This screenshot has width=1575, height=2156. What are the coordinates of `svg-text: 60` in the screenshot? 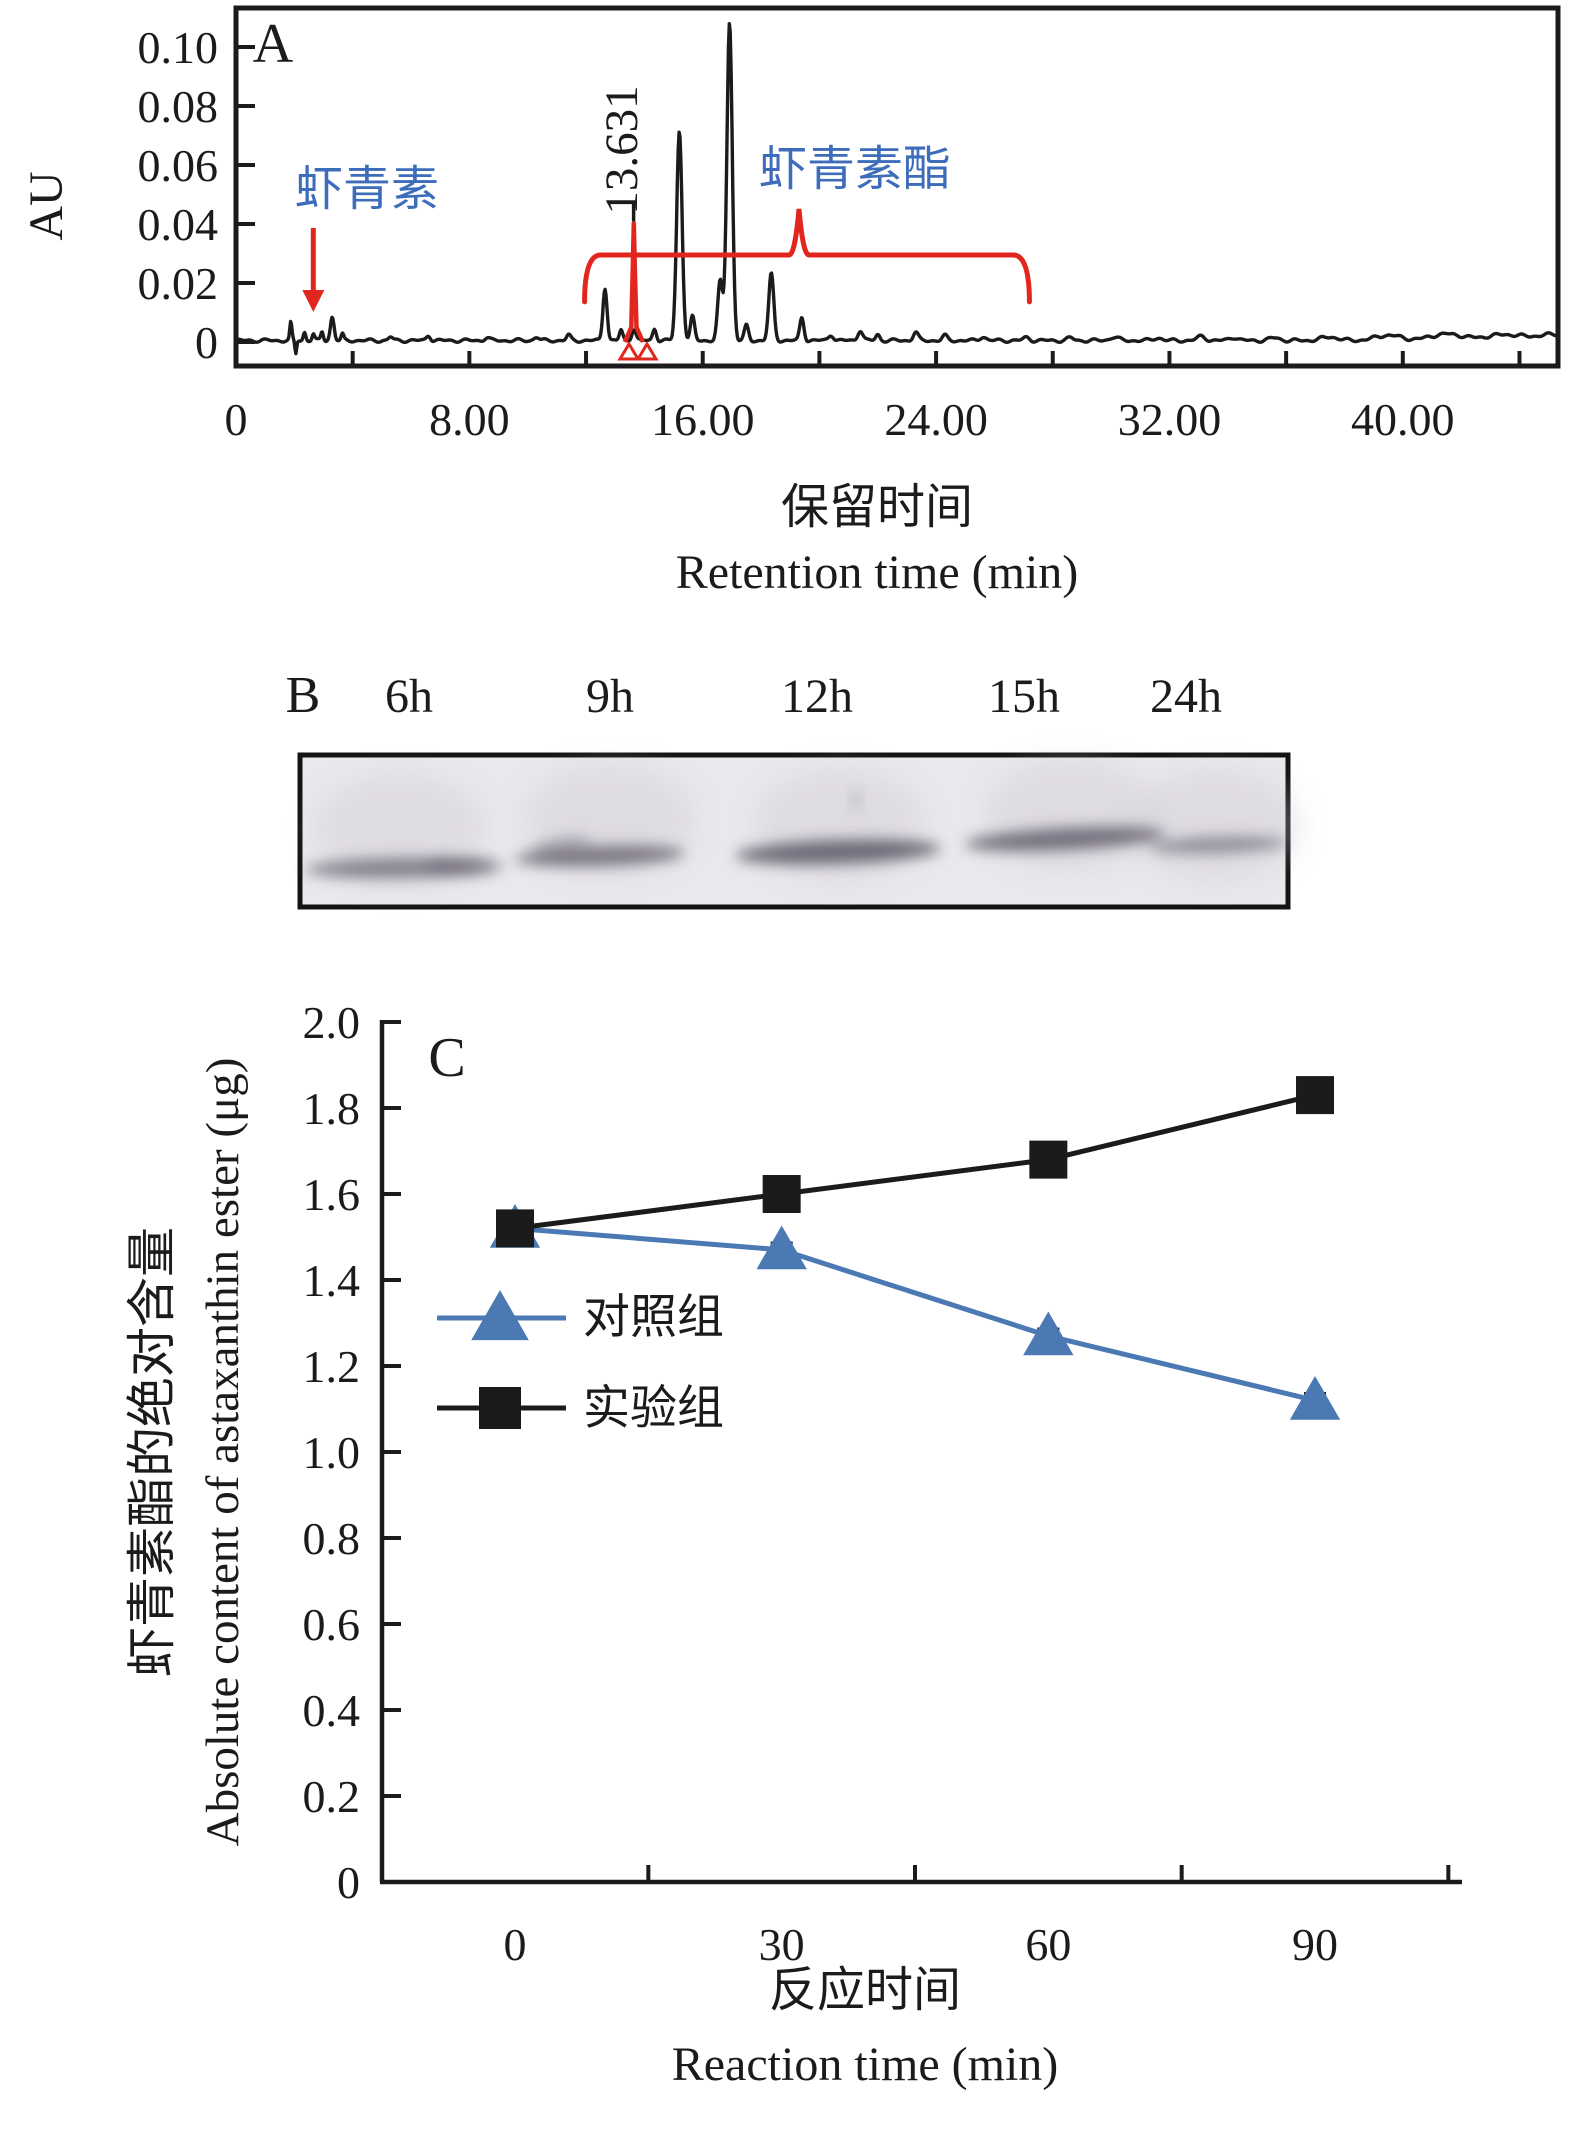 It's located at (1048, 1944).